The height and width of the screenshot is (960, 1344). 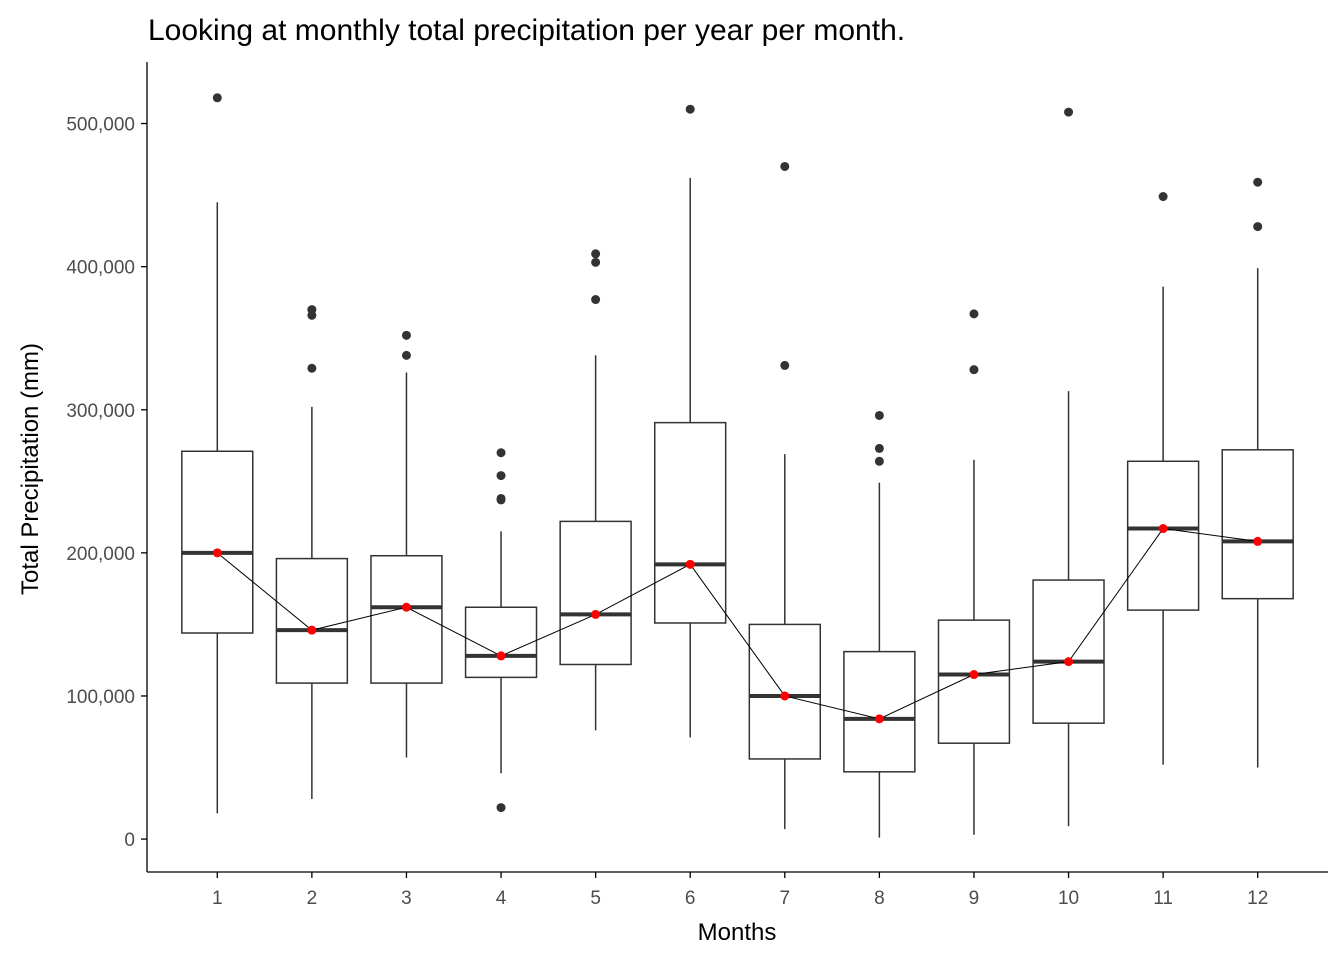 I want to click on y-tick-label: 300,000, so click(x=100, y=411).